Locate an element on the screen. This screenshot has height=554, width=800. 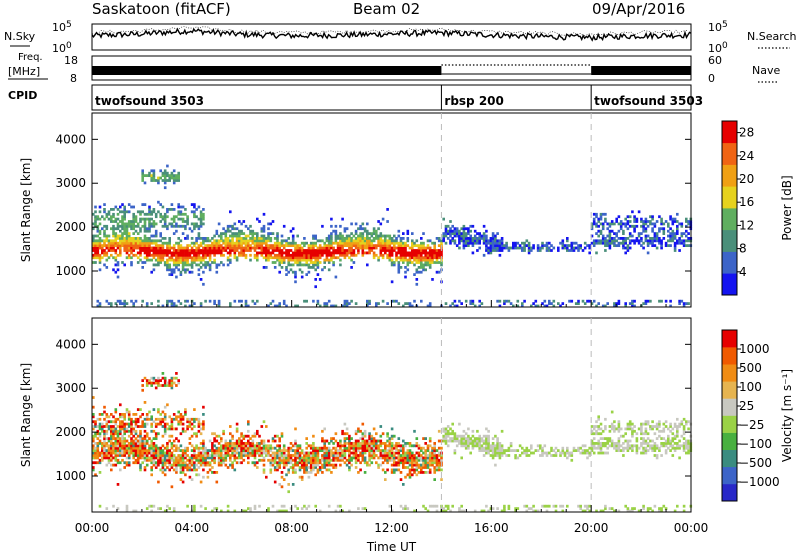
cpid-label-0: twofsound 3503 is located at coordinates (149, 101).